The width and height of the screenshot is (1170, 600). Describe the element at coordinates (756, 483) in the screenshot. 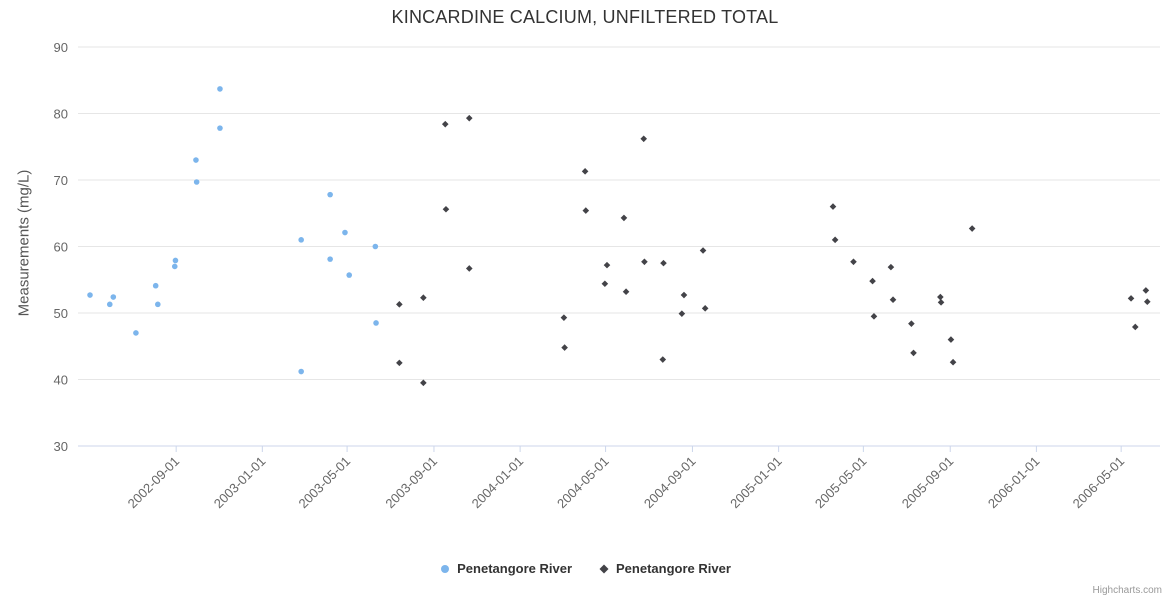

I see `x-axis-label: 2005-01-01` at that location.